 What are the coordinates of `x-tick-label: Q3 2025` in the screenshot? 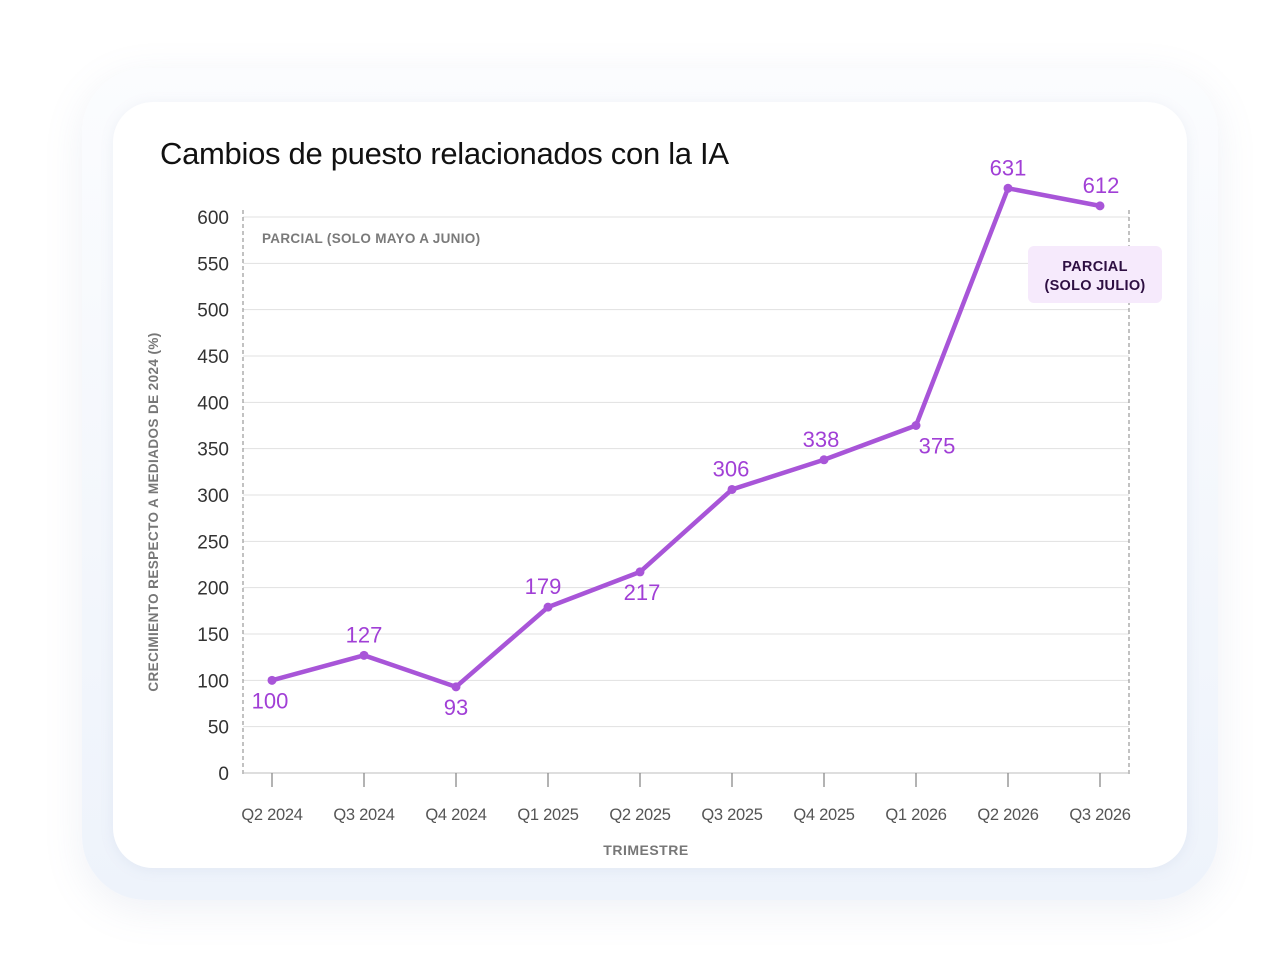 It's located at (731, 815).